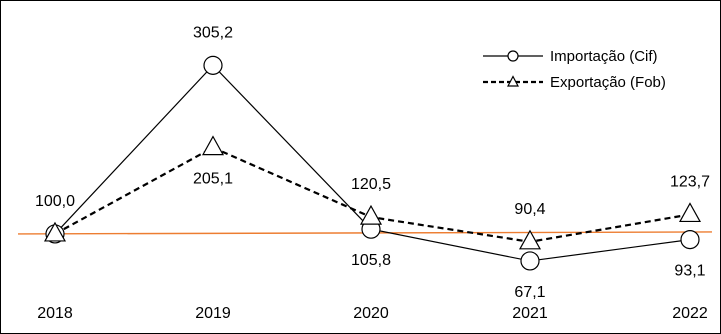 Image resolution: width=721 pixels, height=334 pixels. Describe the element at coordinates (690, 313) in the screenshot. I see `x-tick-2022: 2022` at that location.